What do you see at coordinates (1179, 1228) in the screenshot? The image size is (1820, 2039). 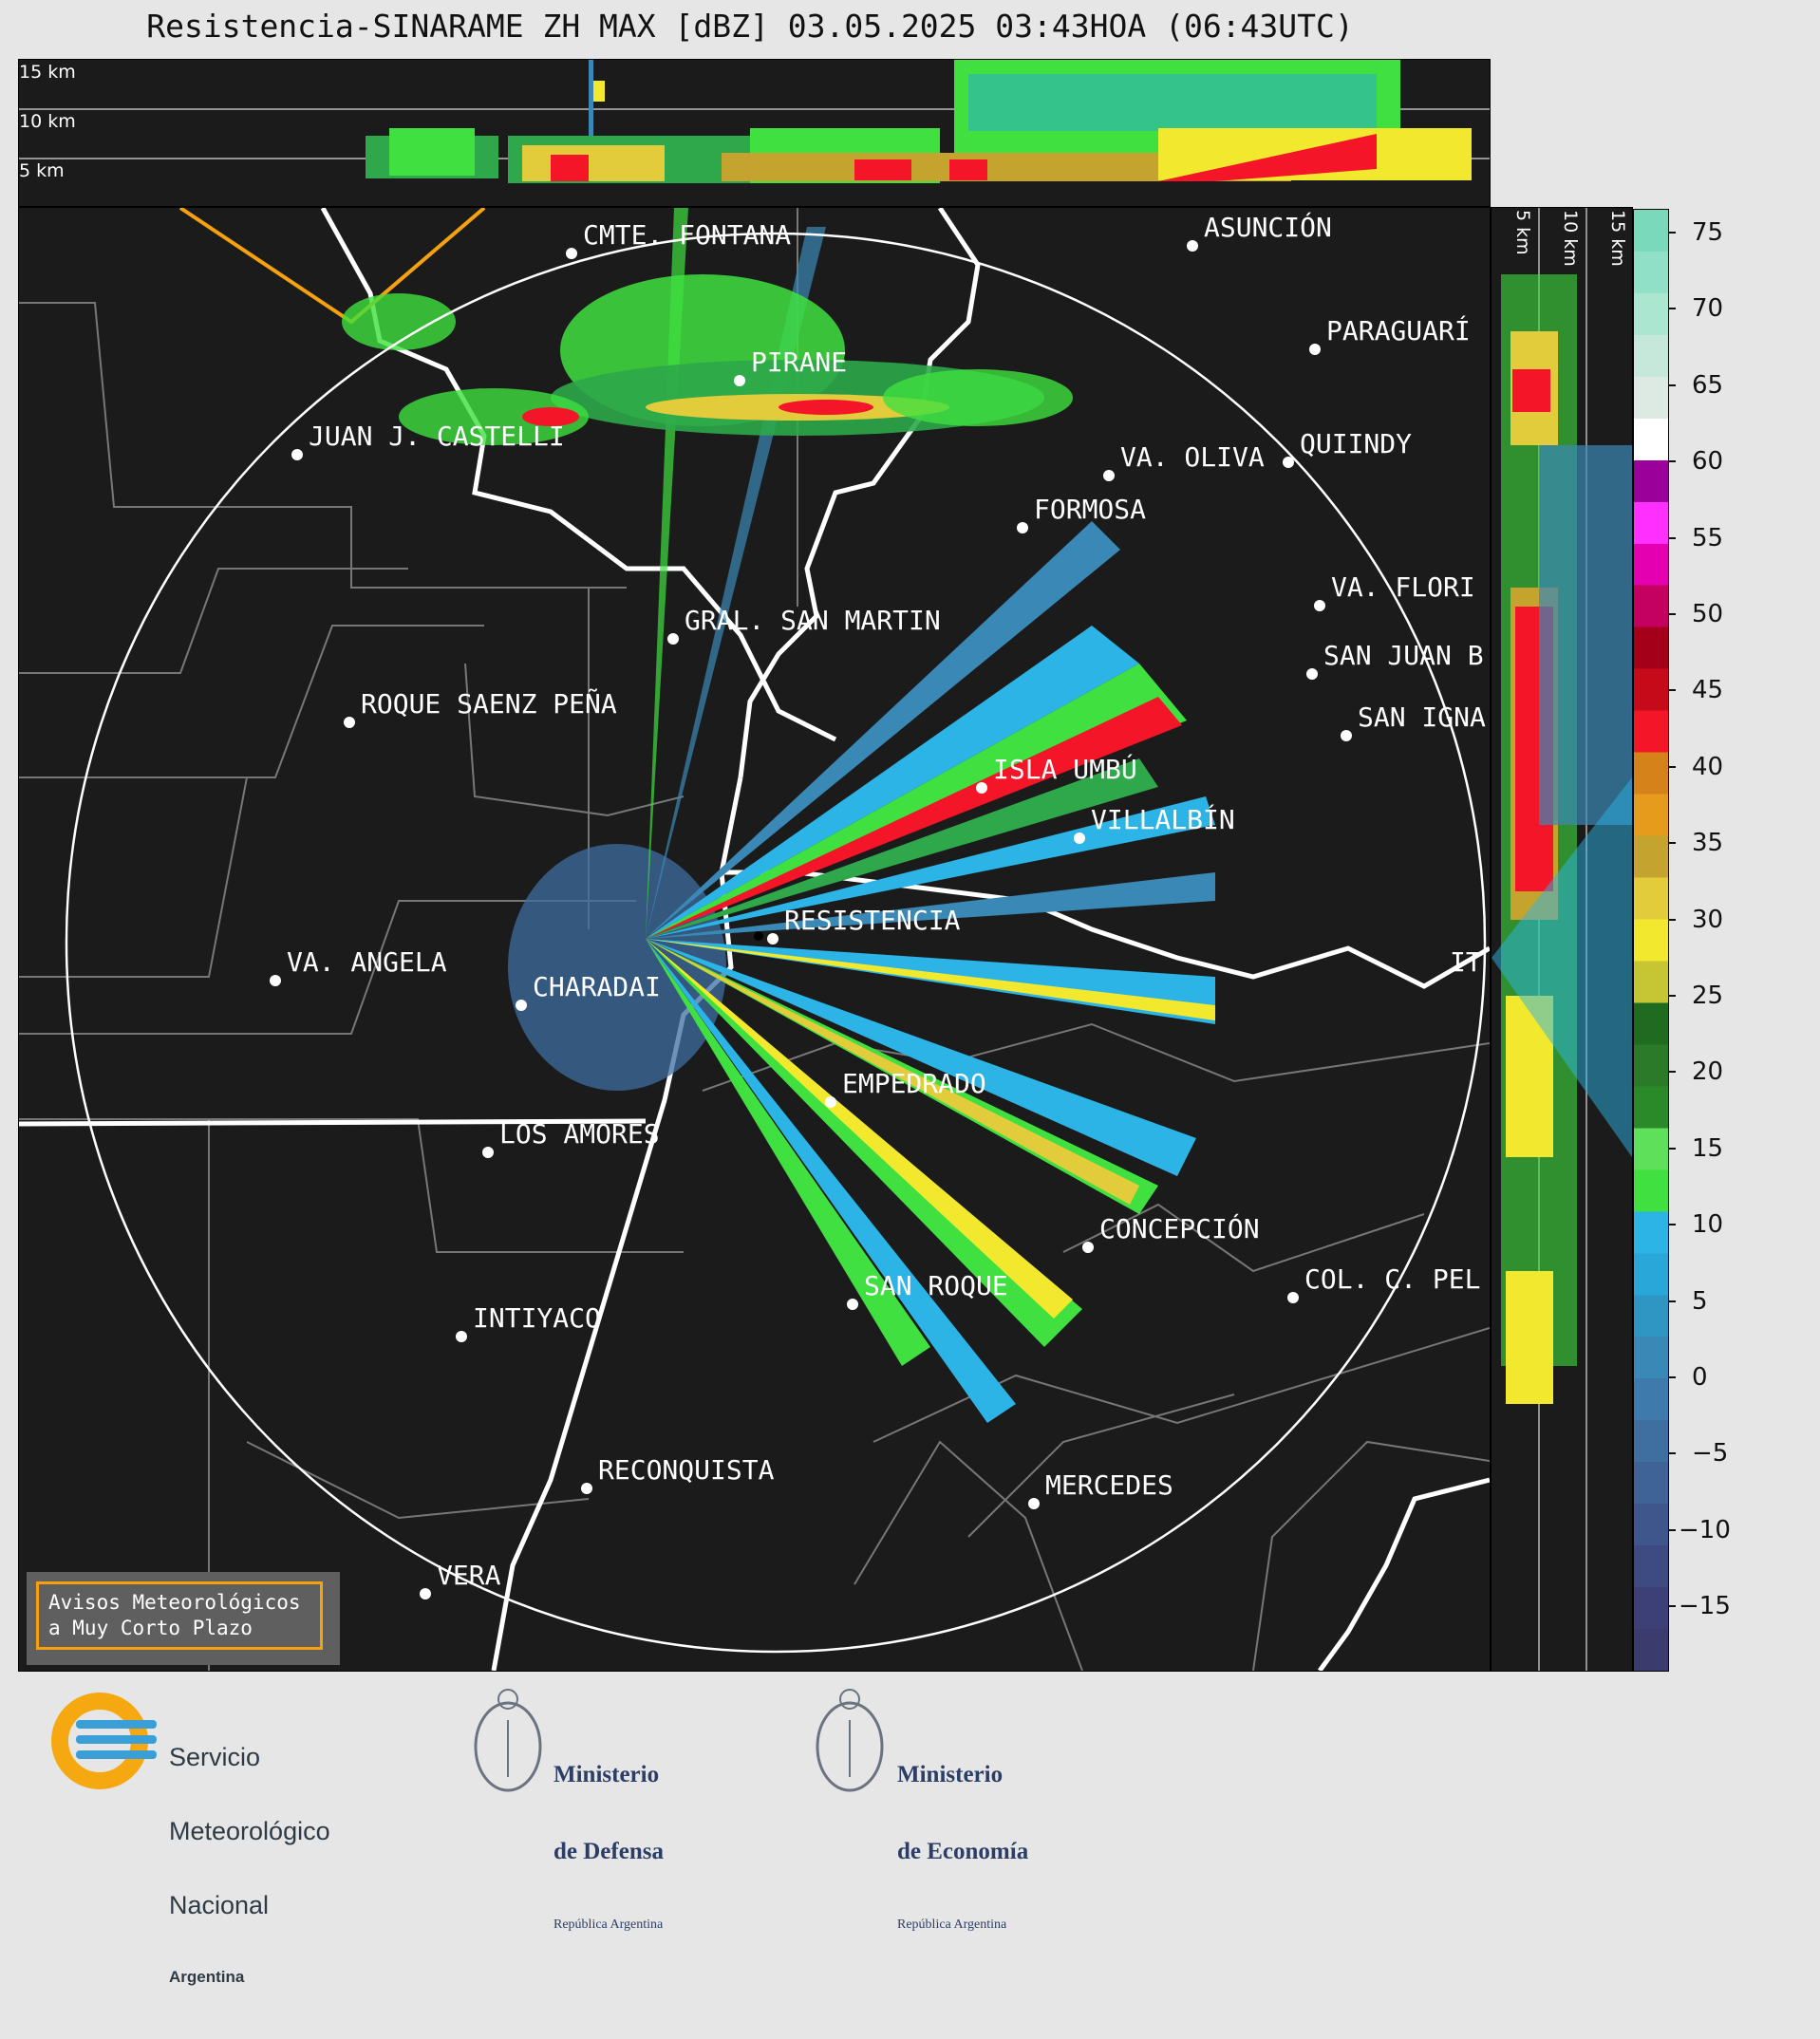 I see `city-label: CONCEPCIÓN` at bounding box center [1179, 1228].